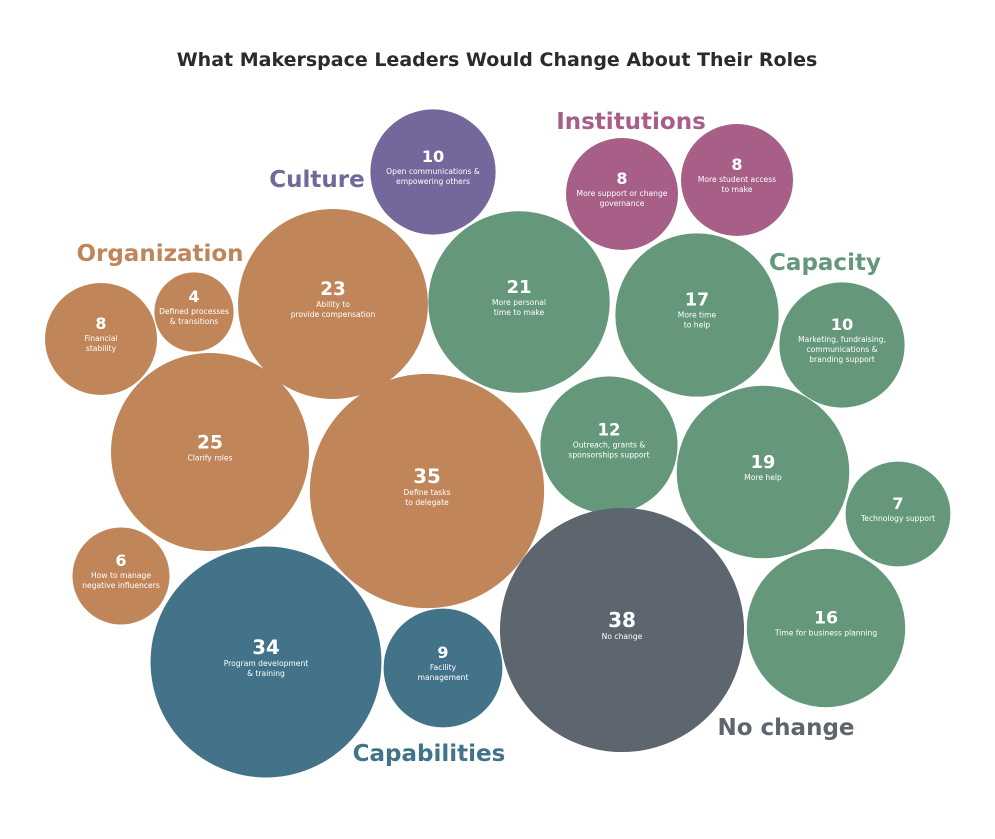 Image resolution: width=995 pixels, height=839 pixels. What do you see at coordinates (427, 476) in the screenshot?
I see `bubble-value: 35` at bounding box center [427, 476].